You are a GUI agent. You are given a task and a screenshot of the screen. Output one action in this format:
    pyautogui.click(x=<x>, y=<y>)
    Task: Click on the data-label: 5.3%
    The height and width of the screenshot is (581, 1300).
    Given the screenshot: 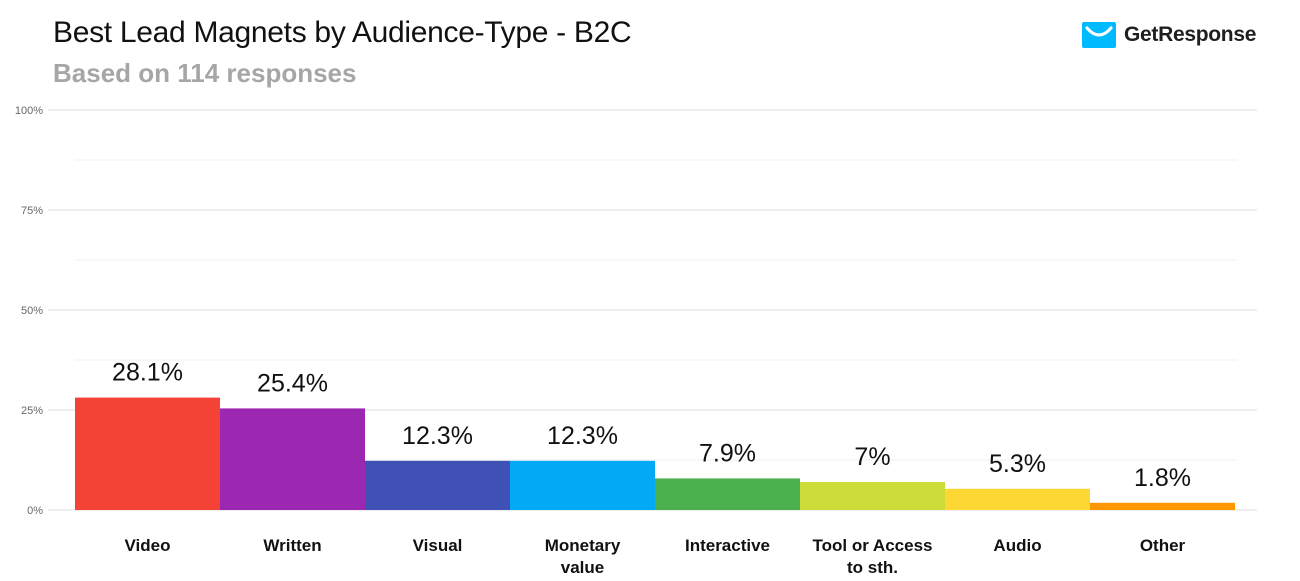 What is the action you would take?
    pyautogui.click(x=1017, y=464)
    